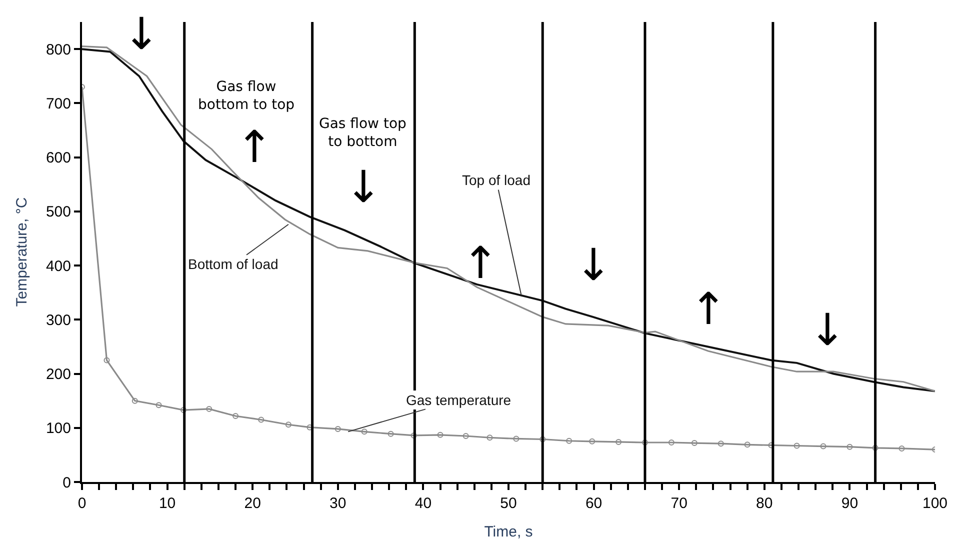  Describe the element at coordinates (508, 532) in the screenshot. I see `x-axis-title: Time, s` at that location.